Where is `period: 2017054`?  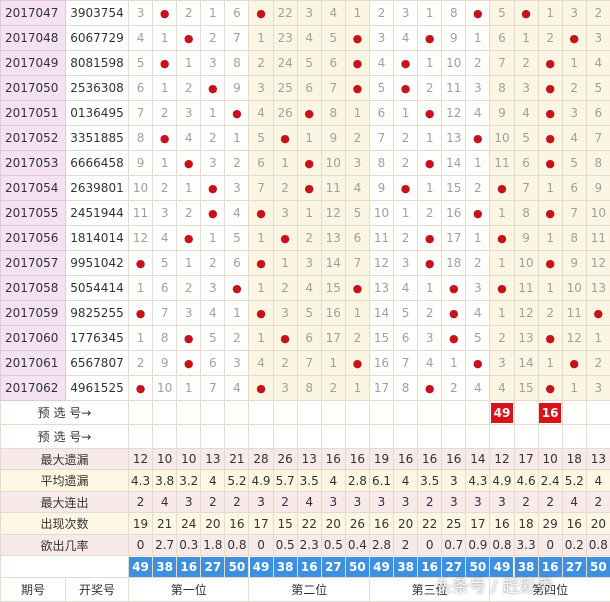
period: 2017054 is located at coordinates (33, 188).